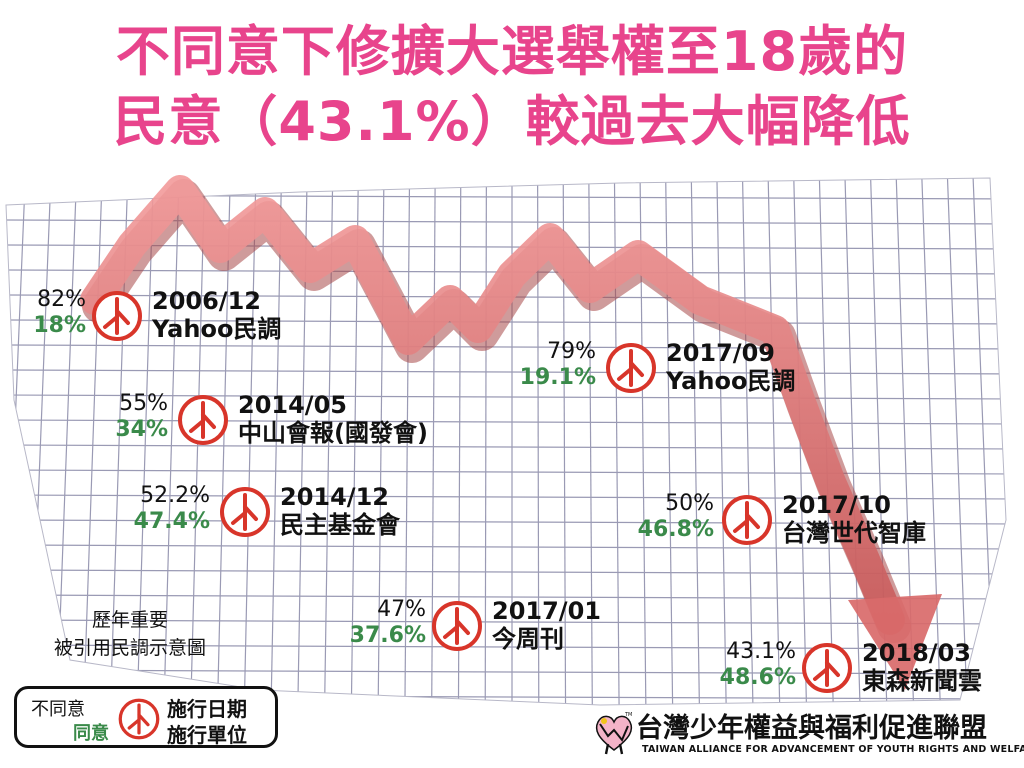 Image resolution: width=1024 pixels, height=768 pixels. I want to click on poll-disagree-value: 79%, so click(571, 351).